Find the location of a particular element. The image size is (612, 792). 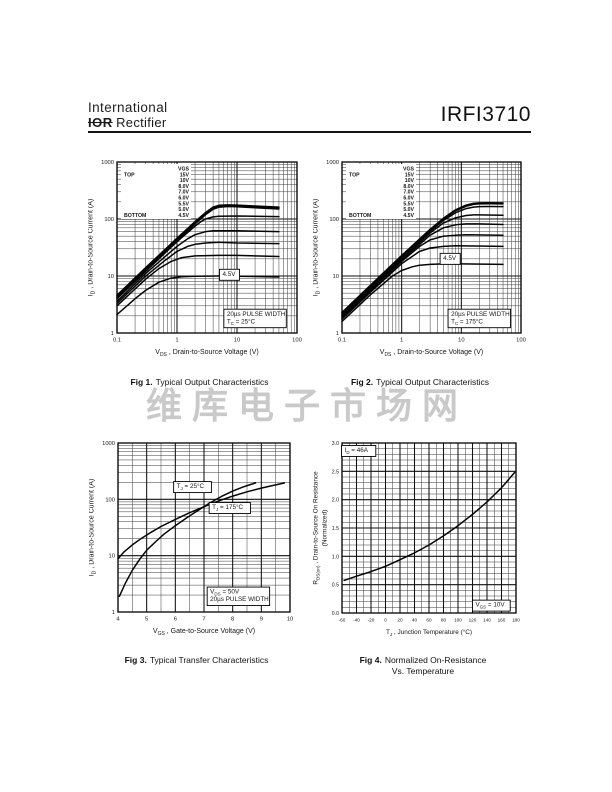

ir-logo-rectifier: Rectifier is located at coordinates (141, 123).